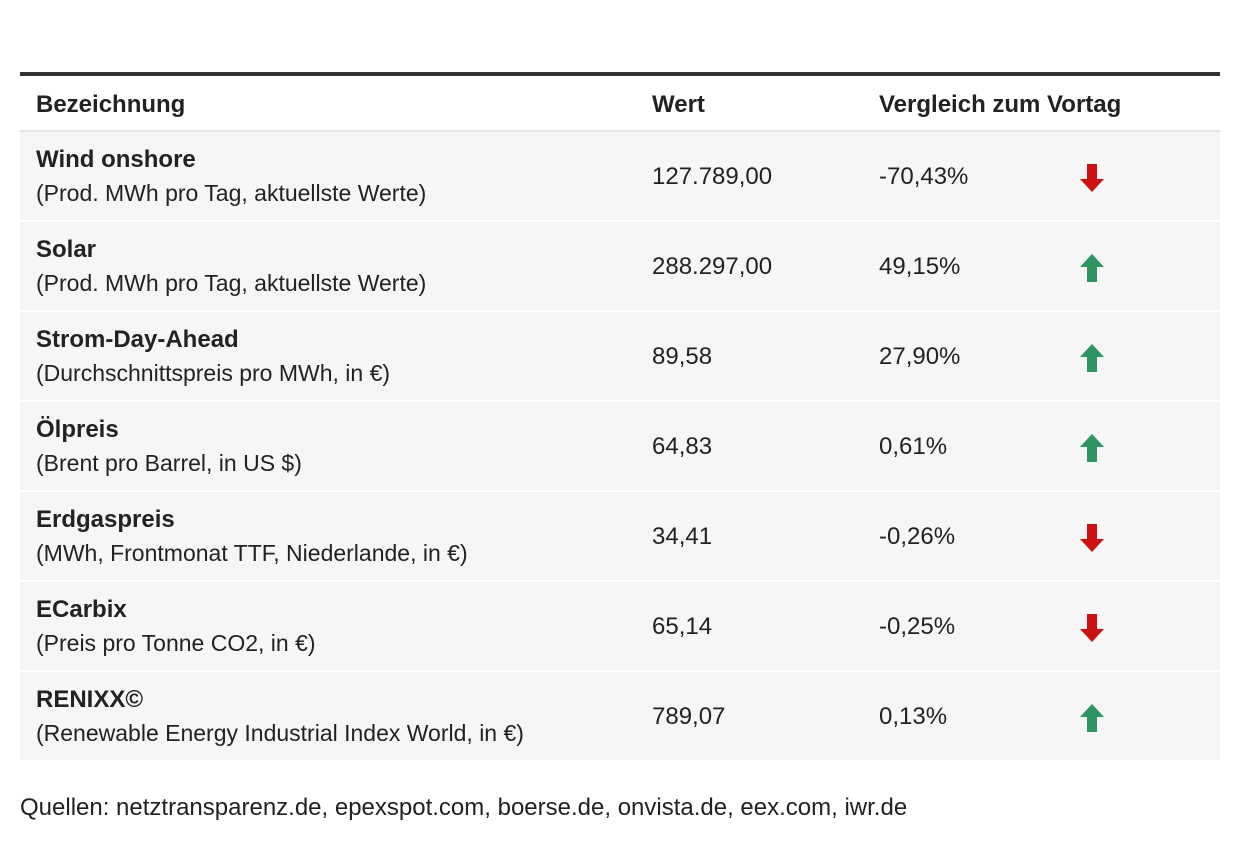 The height and width of the screenshot is (848, 1240). Describe the element at coordinates (682, 626) in the screenshot. I see `row-value: 65,14` at that location.